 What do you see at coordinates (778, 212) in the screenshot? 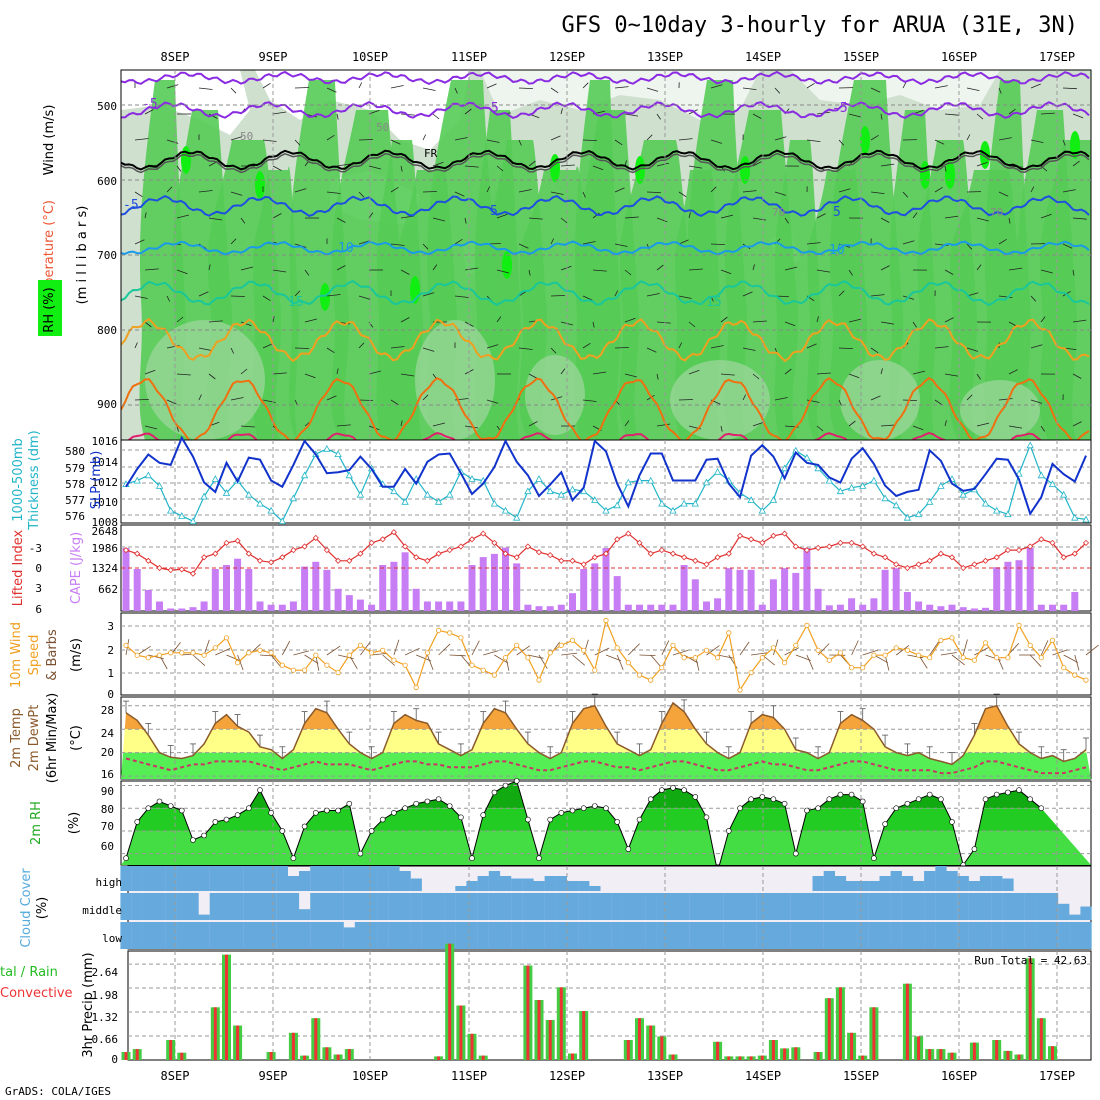
I see `contour-label: 70` at bounding box center [778, 212].